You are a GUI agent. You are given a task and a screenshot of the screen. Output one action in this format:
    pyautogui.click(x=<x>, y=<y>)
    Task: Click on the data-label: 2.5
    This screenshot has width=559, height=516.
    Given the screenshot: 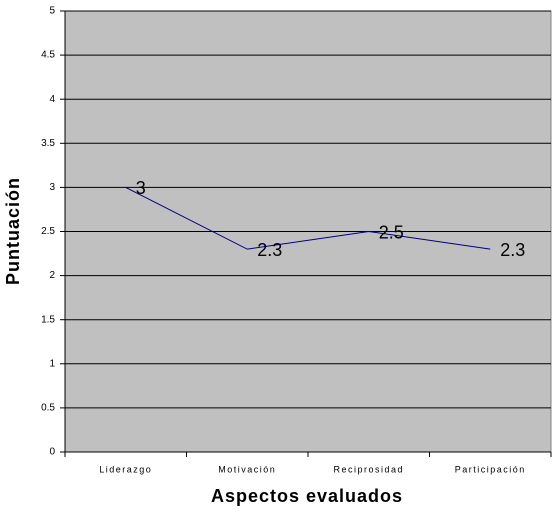 What is the action you would take?
    pyautogui.click(x=391, y=232)
    